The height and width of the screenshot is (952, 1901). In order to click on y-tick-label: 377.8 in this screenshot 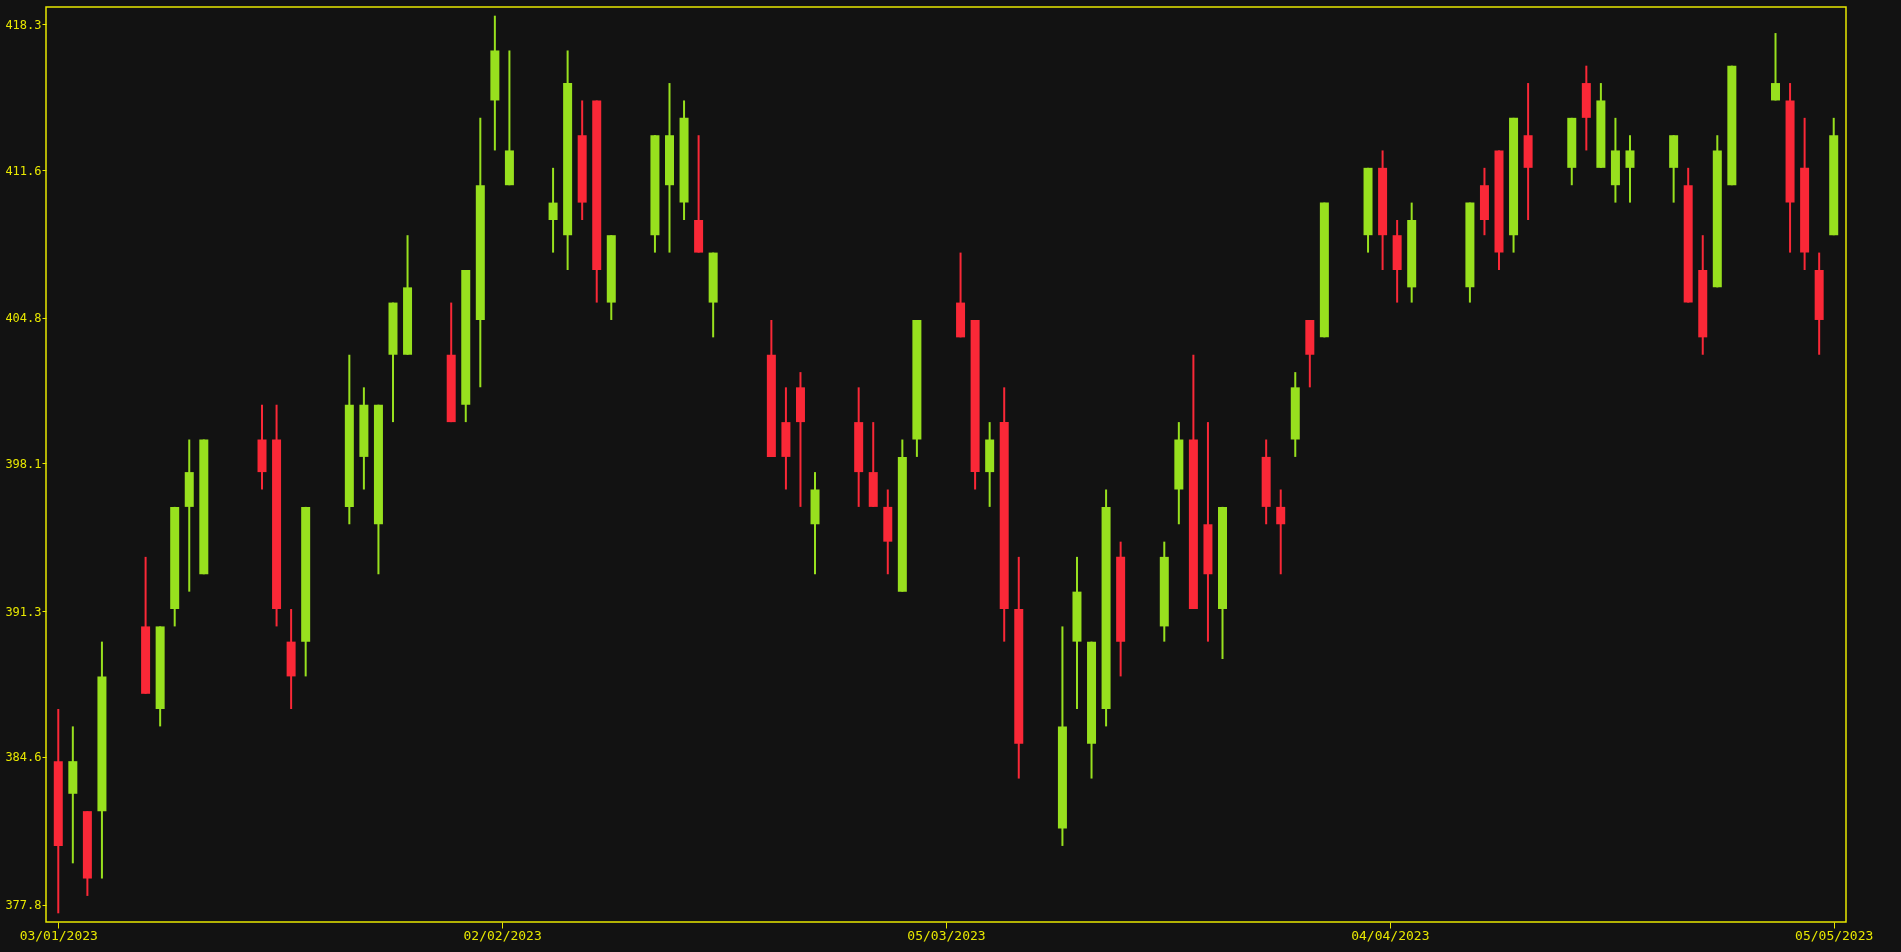, I will do `click(23, 905)`.